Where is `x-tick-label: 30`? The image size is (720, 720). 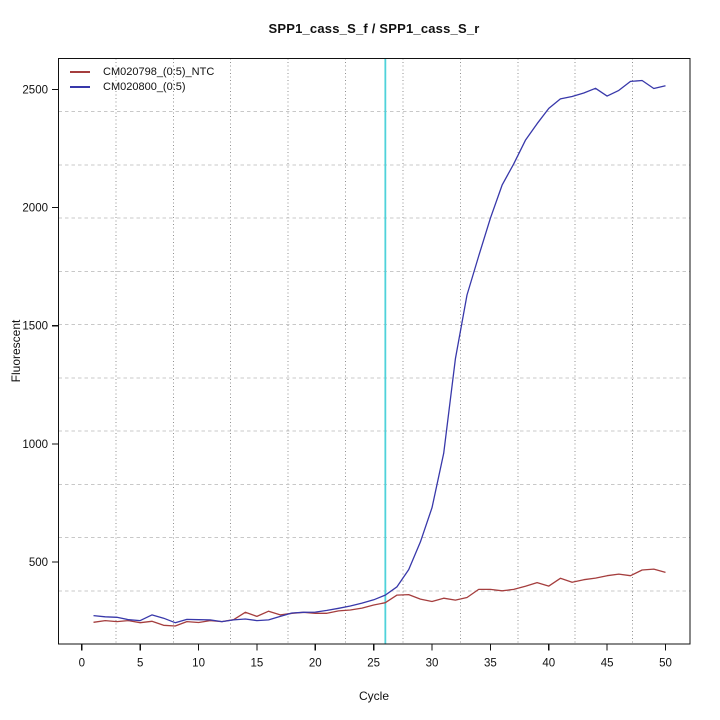 x-tick-label: 30 is located at coordinates (432, 664).